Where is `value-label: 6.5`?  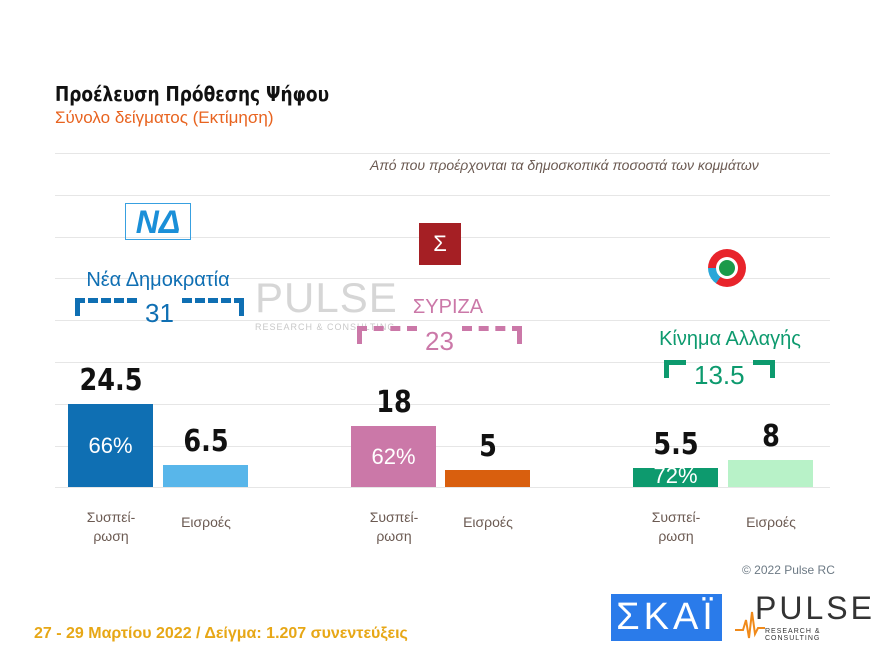 value-label: 6.5 is located at coordinates (206, 441).